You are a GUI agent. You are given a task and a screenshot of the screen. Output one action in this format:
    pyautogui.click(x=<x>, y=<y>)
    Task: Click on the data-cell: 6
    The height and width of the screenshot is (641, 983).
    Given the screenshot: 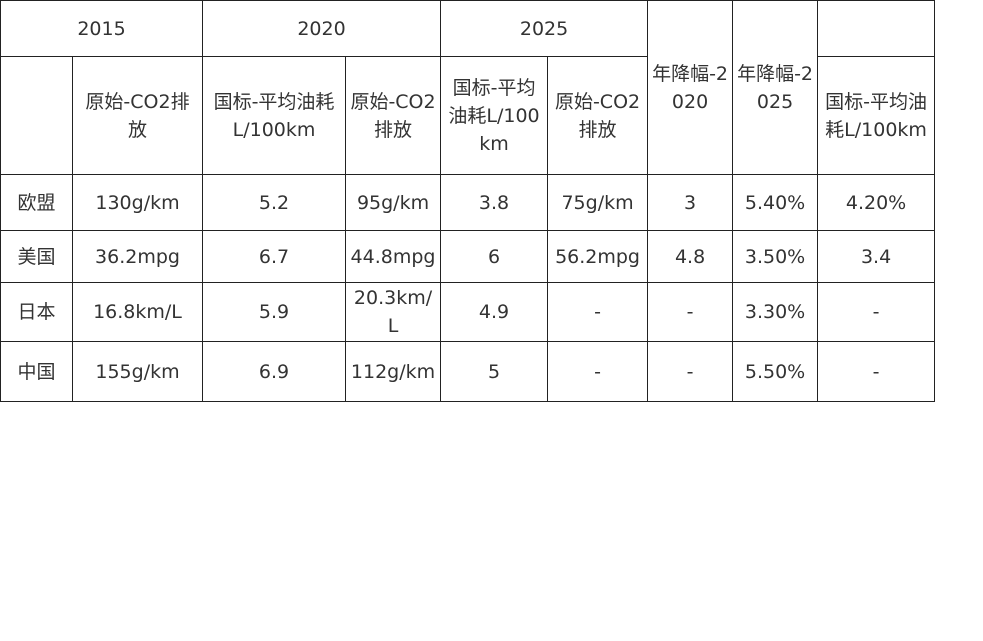 What is the action you would take?
    pyautogui.click(x=494, y=256)
    